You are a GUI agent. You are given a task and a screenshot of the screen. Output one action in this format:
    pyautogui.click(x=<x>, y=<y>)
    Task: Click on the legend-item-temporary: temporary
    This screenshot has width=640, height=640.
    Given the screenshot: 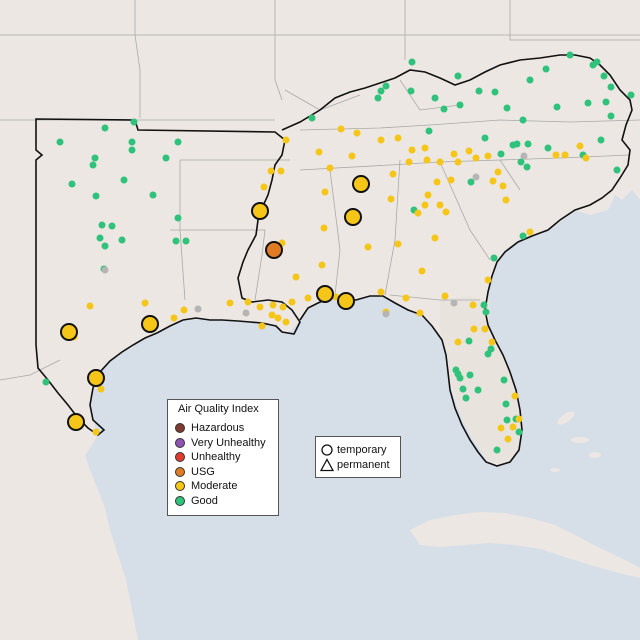 What is the action you would take?
    pyautogui.click(x=353, y=450)
    